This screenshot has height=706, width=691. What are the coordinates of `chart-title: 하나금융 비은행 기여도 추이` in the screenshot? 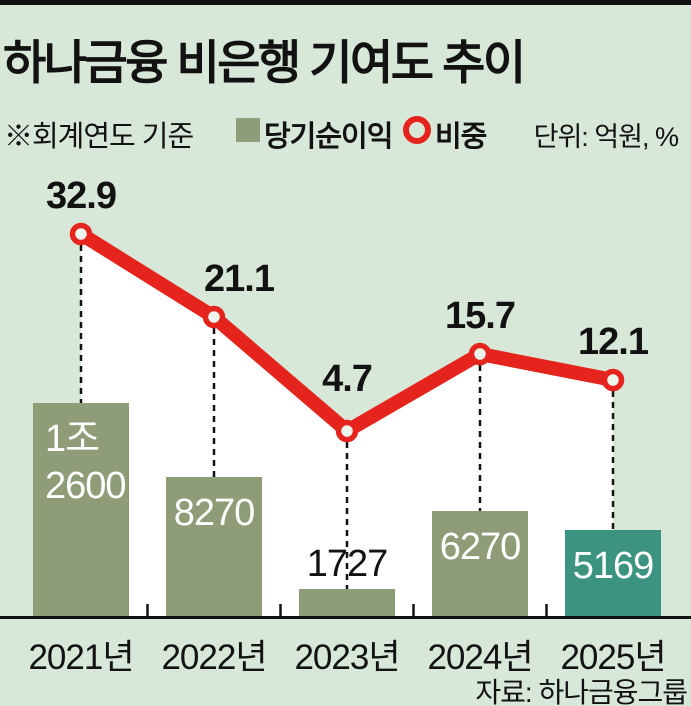 It's located at (264, 62).